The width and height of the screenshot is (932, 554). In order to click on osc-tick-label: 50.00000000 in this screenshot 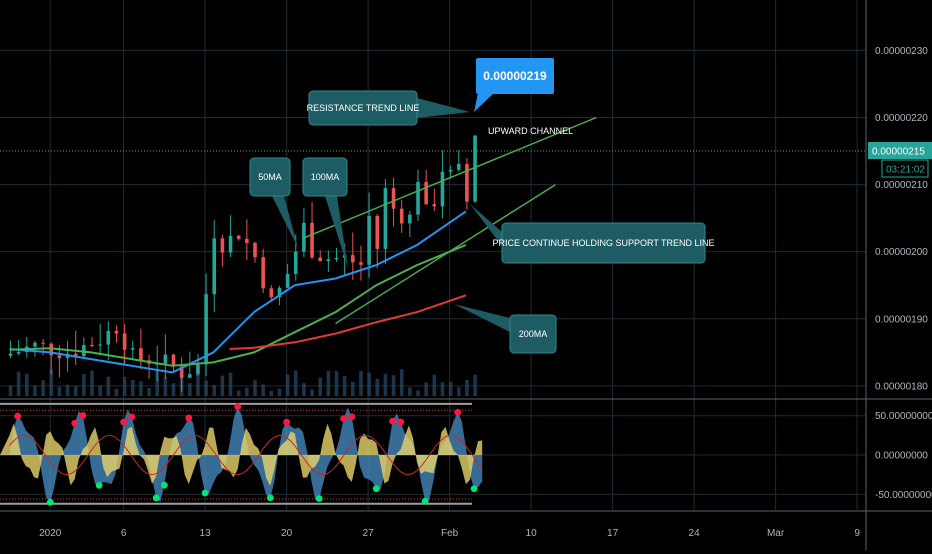, I will do `click(903, 416)`.